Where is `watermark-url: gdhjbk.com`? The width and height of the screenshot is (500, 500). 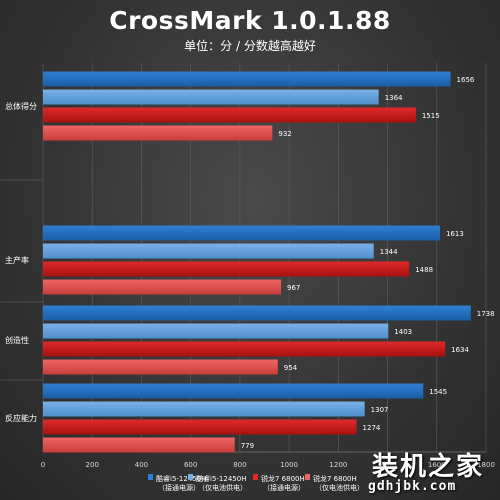 watermark-url: gdhjbk.com is located at coordinates (412, 486).